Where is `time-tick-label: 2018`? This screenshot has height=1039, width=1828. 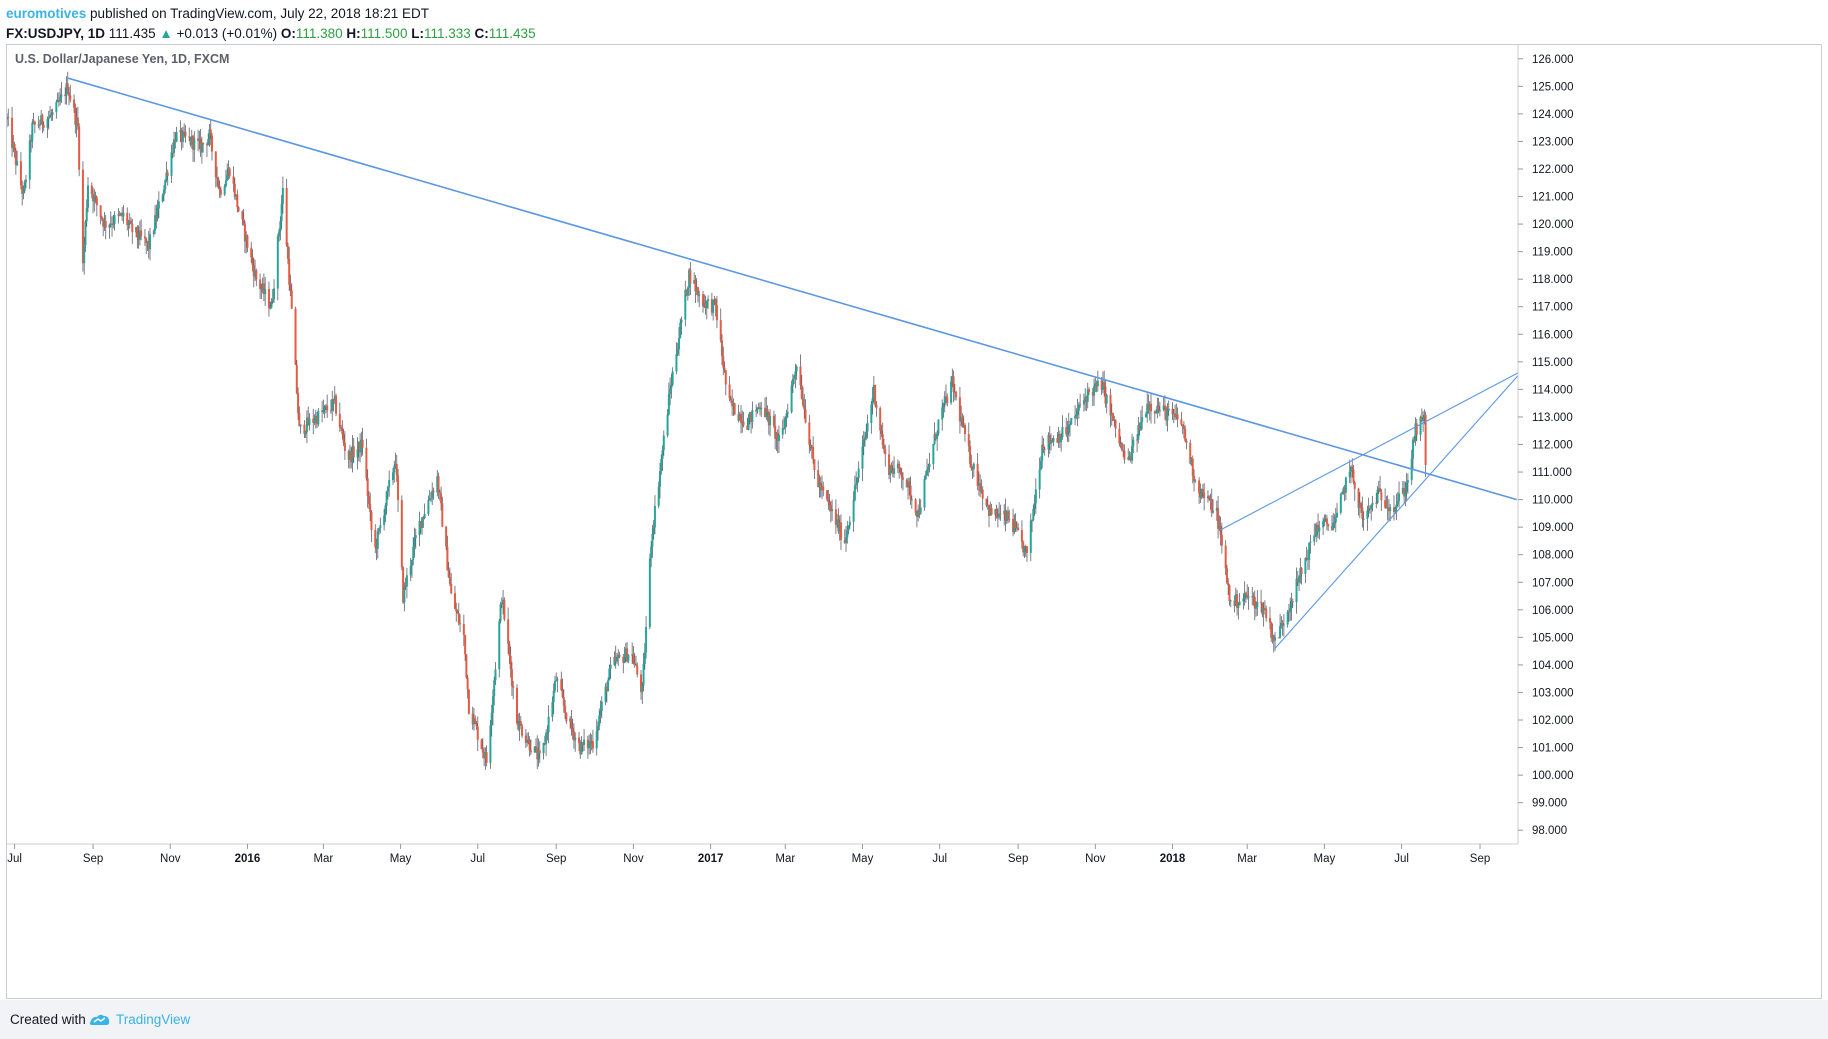 time-tick-label: 2018 is located at coordinates (1173, 859).